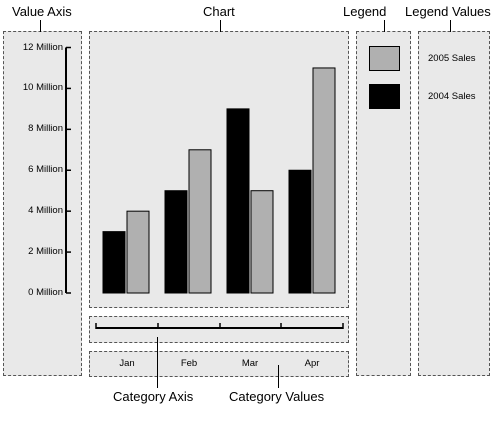 The image size is (500, 426). Describe the element at coordinates (220, 26) in the screenshot. I see `chart-leader` at that location.